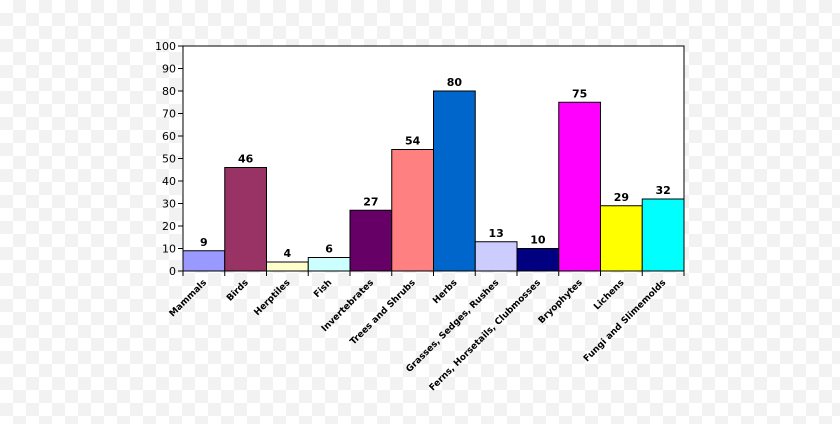 The height and width of the screenshot is (424, 840). What do you see at coordinates (169, 136) in the screenshot?
I see `y-tick-label: 60` at bounding box center [169, 136].